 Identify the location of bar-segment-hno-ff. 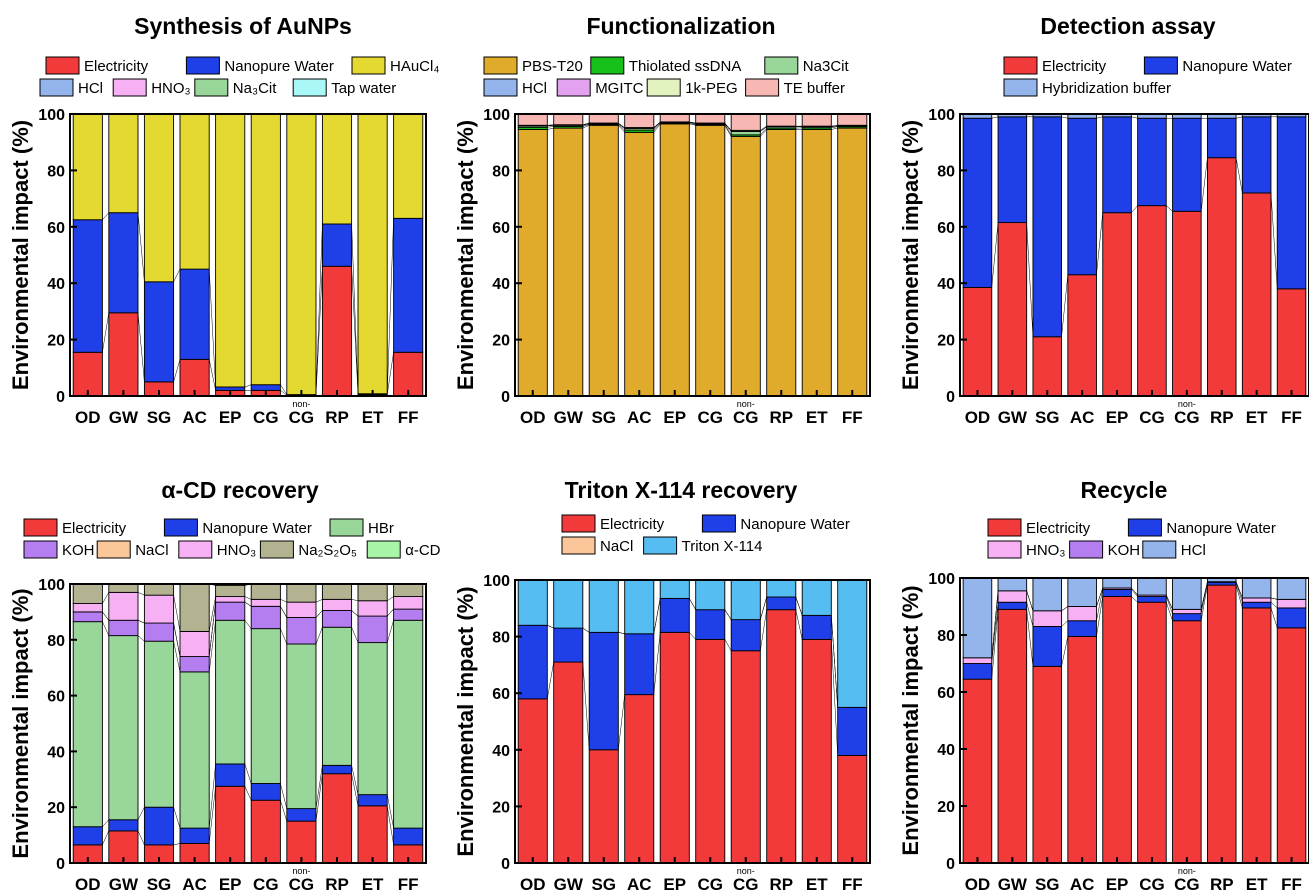
(1291, 603).